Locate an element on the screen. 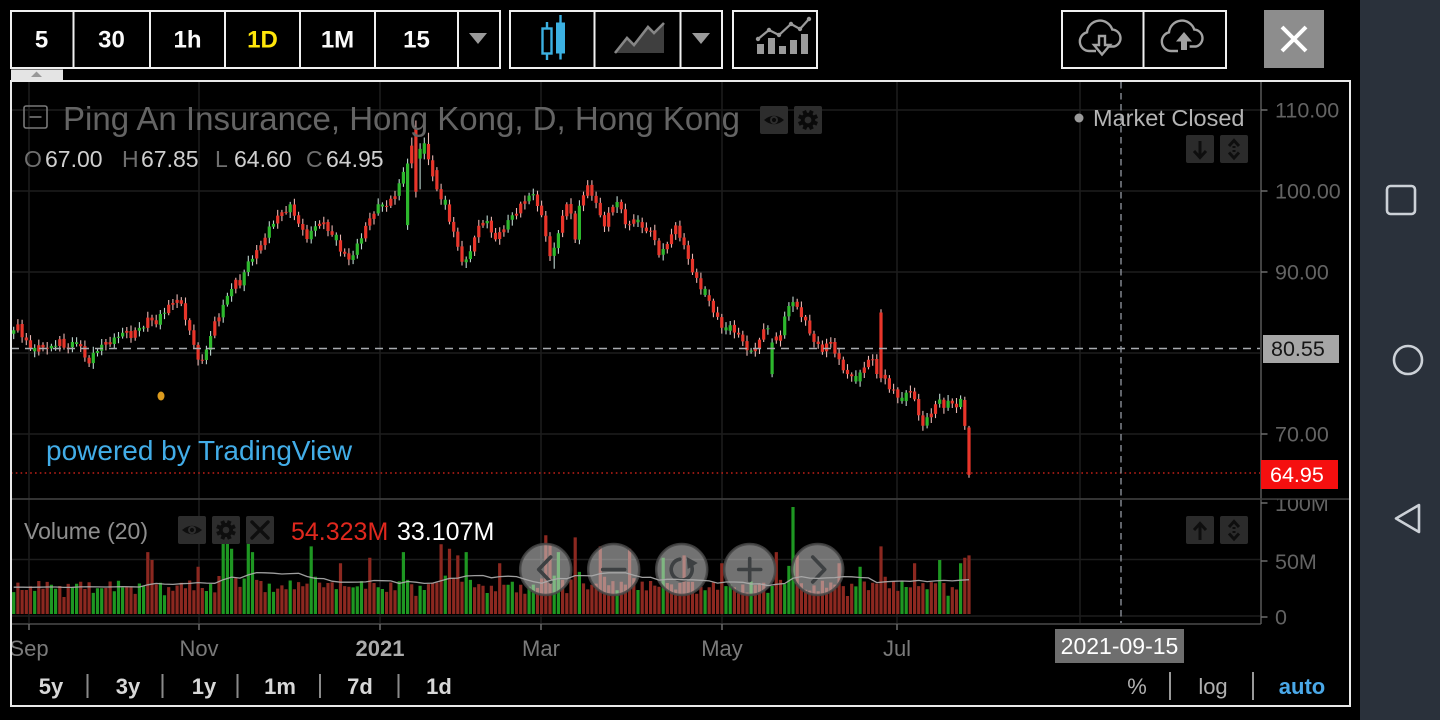 Image resolution: width=1440 pixels, height=720 pixels. svg-text: 67.00 is located at coordinates (74, 159).